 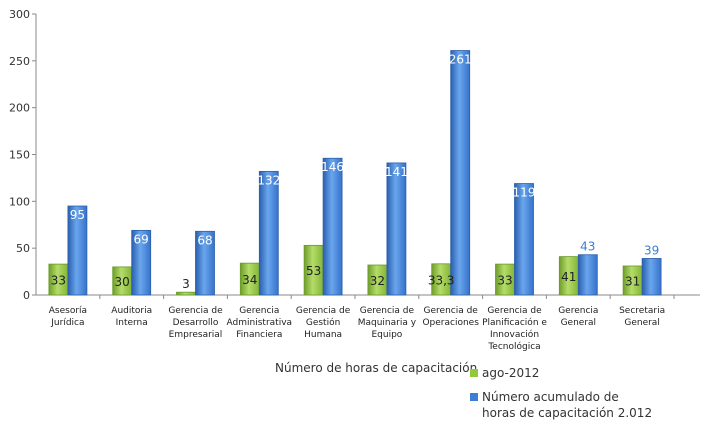 I want to click on data-label: 33,3, so click(x=441, y=280).